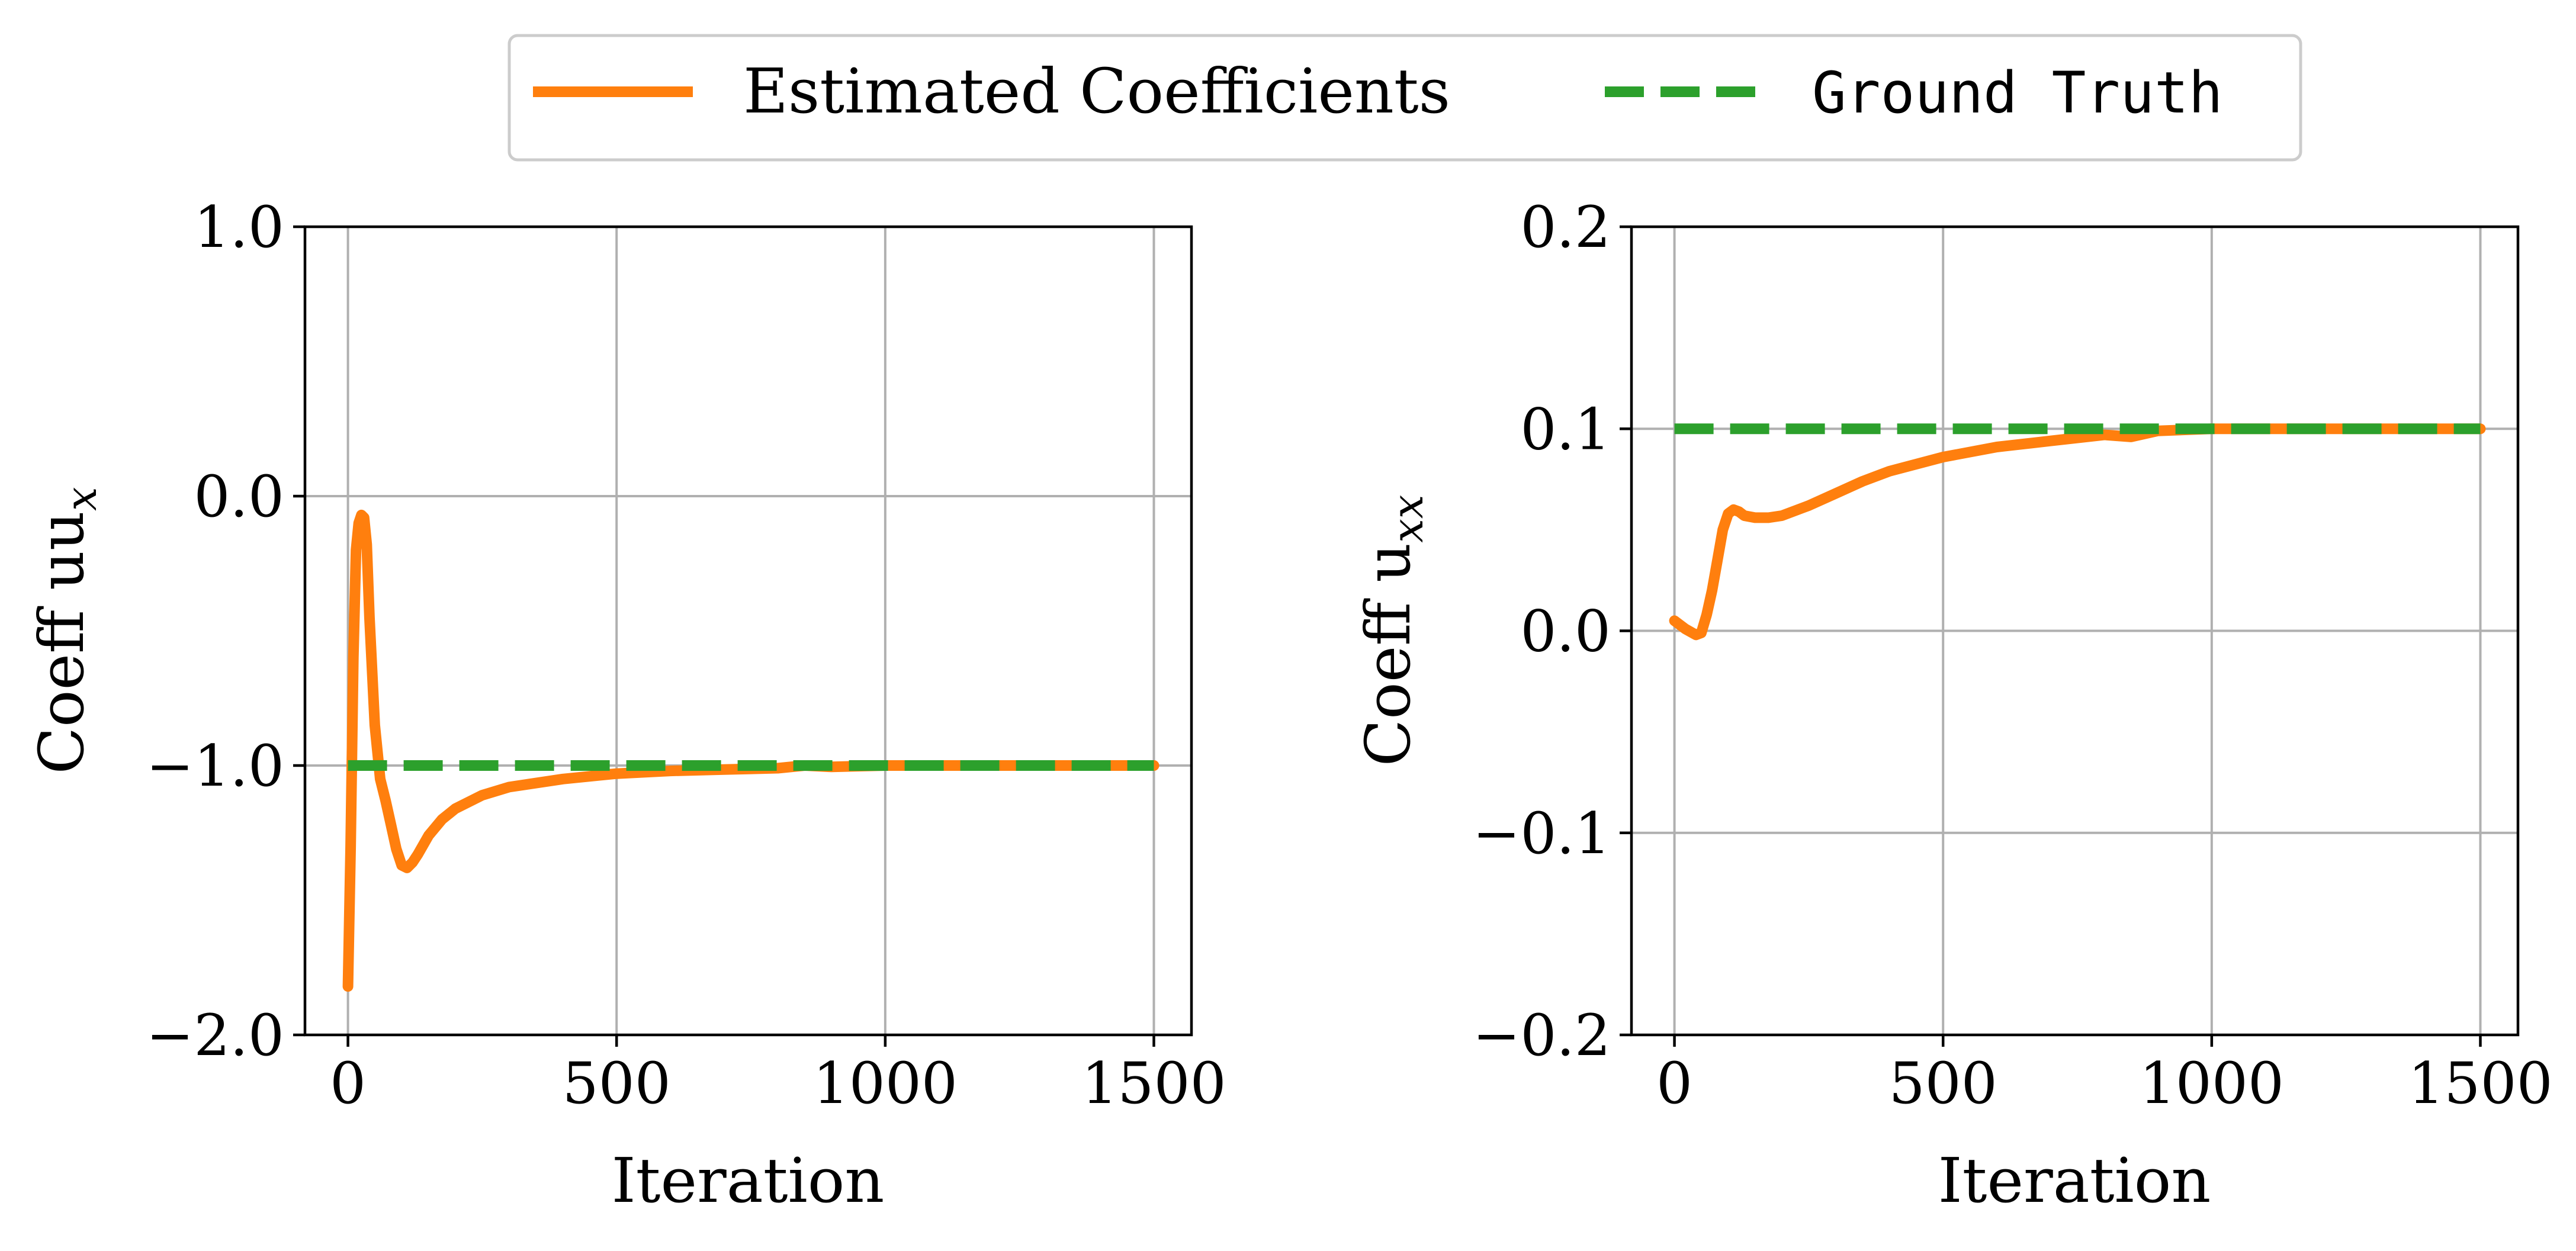 This screenshot has height=1251, width=2576. Describe the element at coordinates (1943, 1083) in the screenshot. I see `x-tick-label-right-1: 500` at that location.